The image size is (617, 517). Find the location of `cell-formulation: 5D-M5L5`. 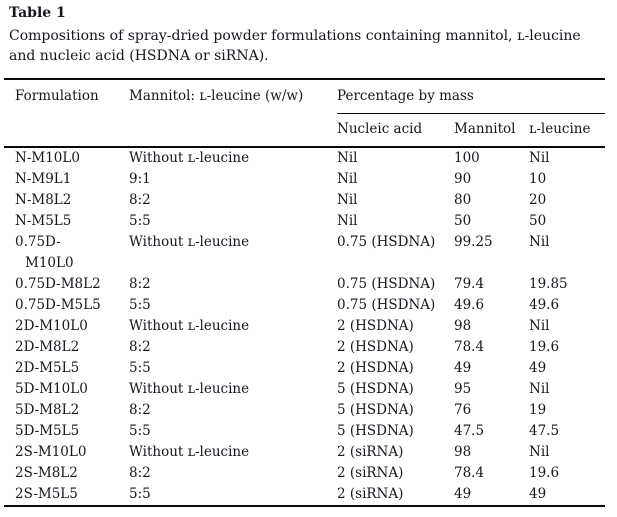

cell-formulation: 5D-M5L5 is located at coordinates (47, 431).